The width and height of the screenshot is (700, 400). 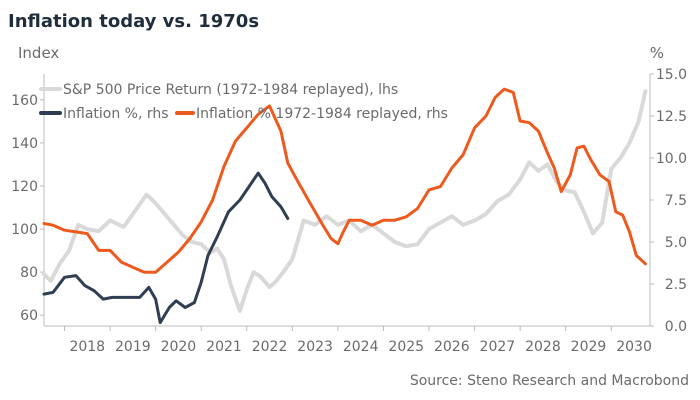 I want to click on right-tick-label: 5.0, so click(x=676, y=243).